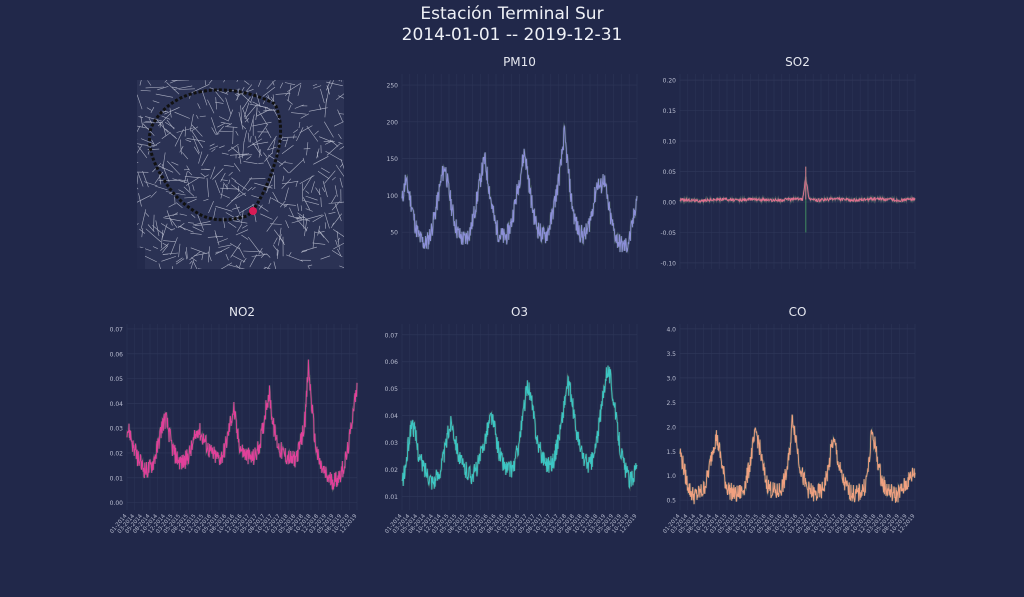  Describe the element at coordinates (215, 155) in the screenshot. I see `ring-road` at that location.